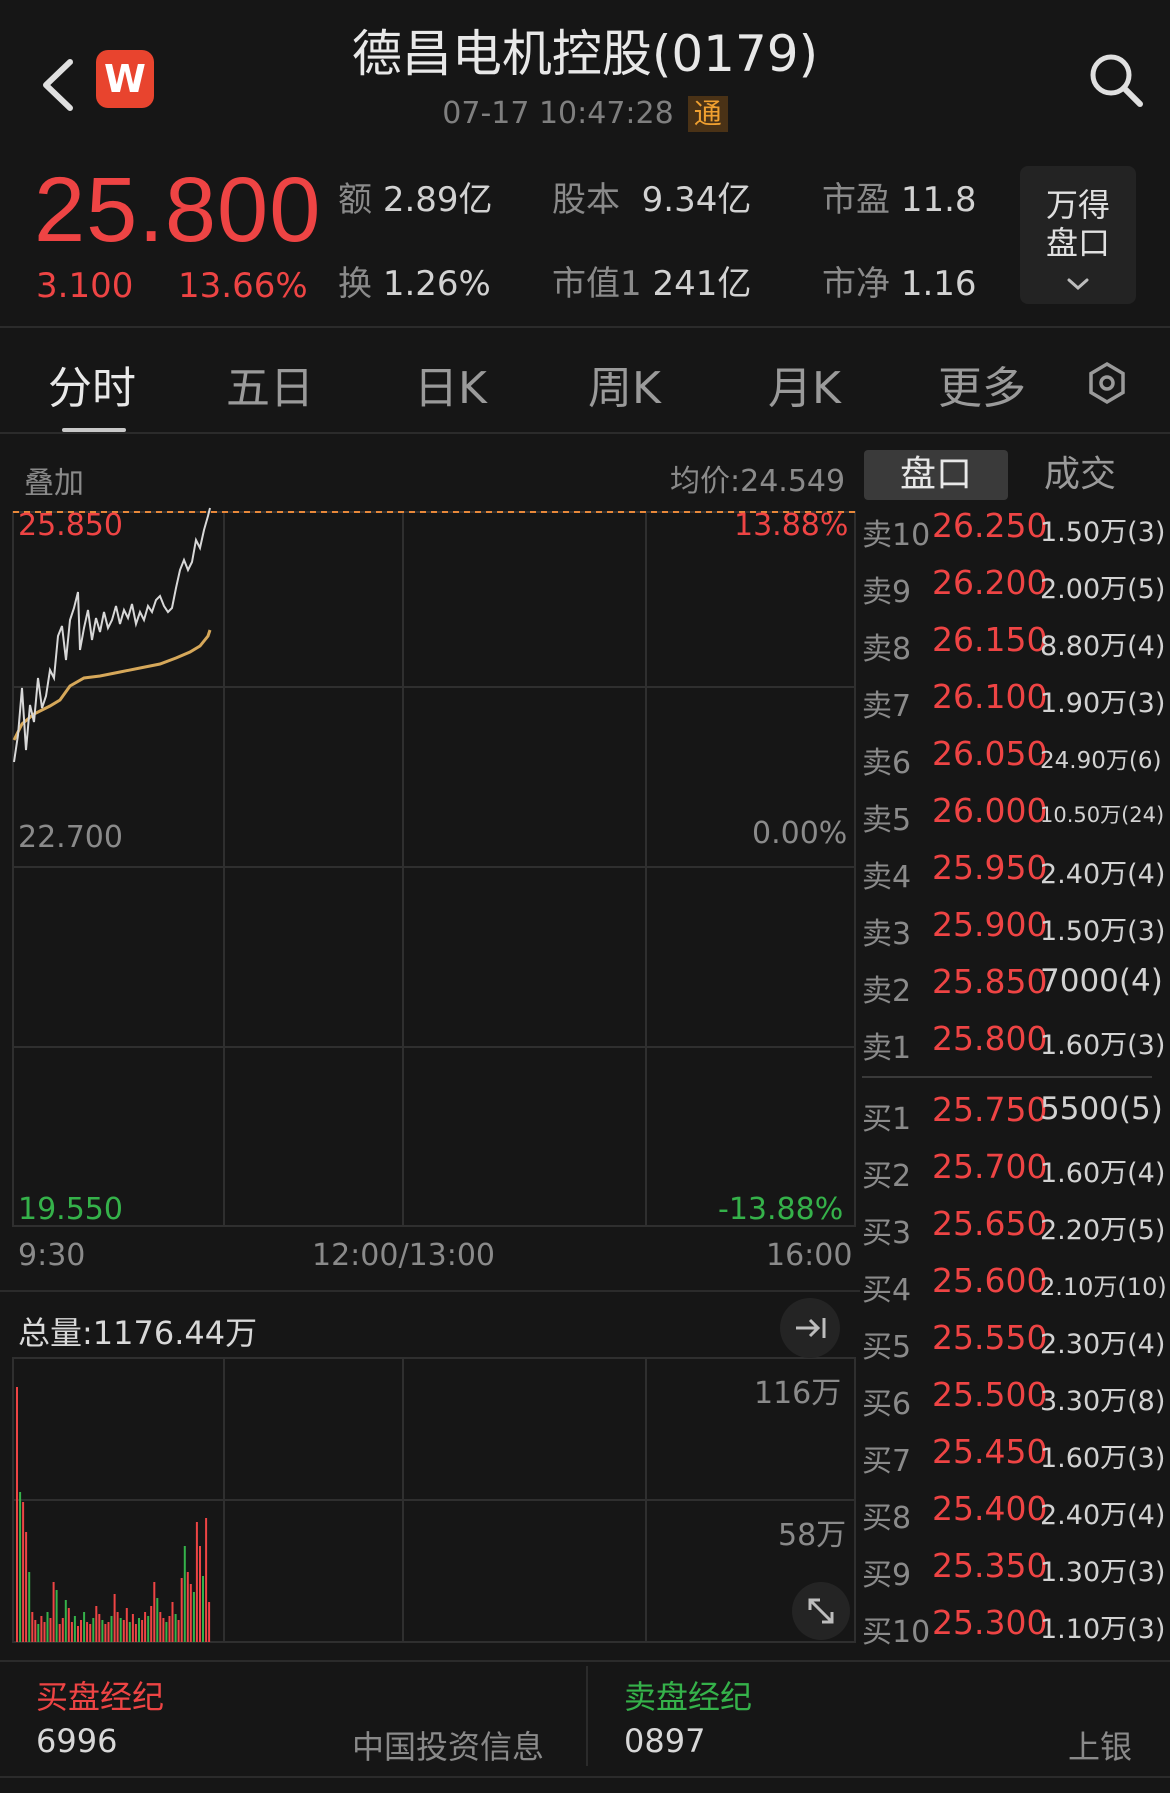  What do you see at coordinates (990, 1109) in the screenshot?
I see `bid-price: 25.750` at bounding box center [990, 1109].